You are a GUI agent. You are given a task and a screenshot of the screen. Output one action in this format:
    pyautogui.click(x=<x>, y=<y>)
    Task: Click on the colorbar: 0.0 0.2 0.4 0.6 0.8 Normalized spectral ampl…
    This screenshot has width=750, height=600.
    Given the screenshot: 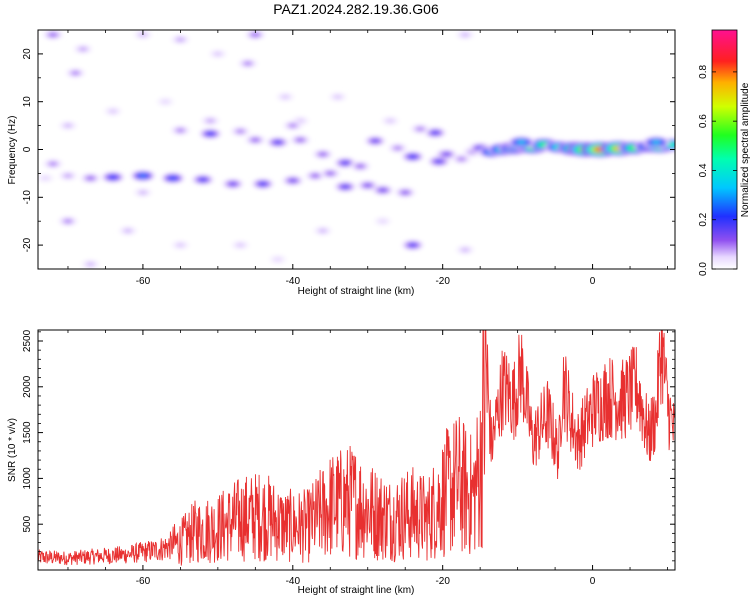 What is the action you would take?
    pyautogui.click(x=724, y=152)
    